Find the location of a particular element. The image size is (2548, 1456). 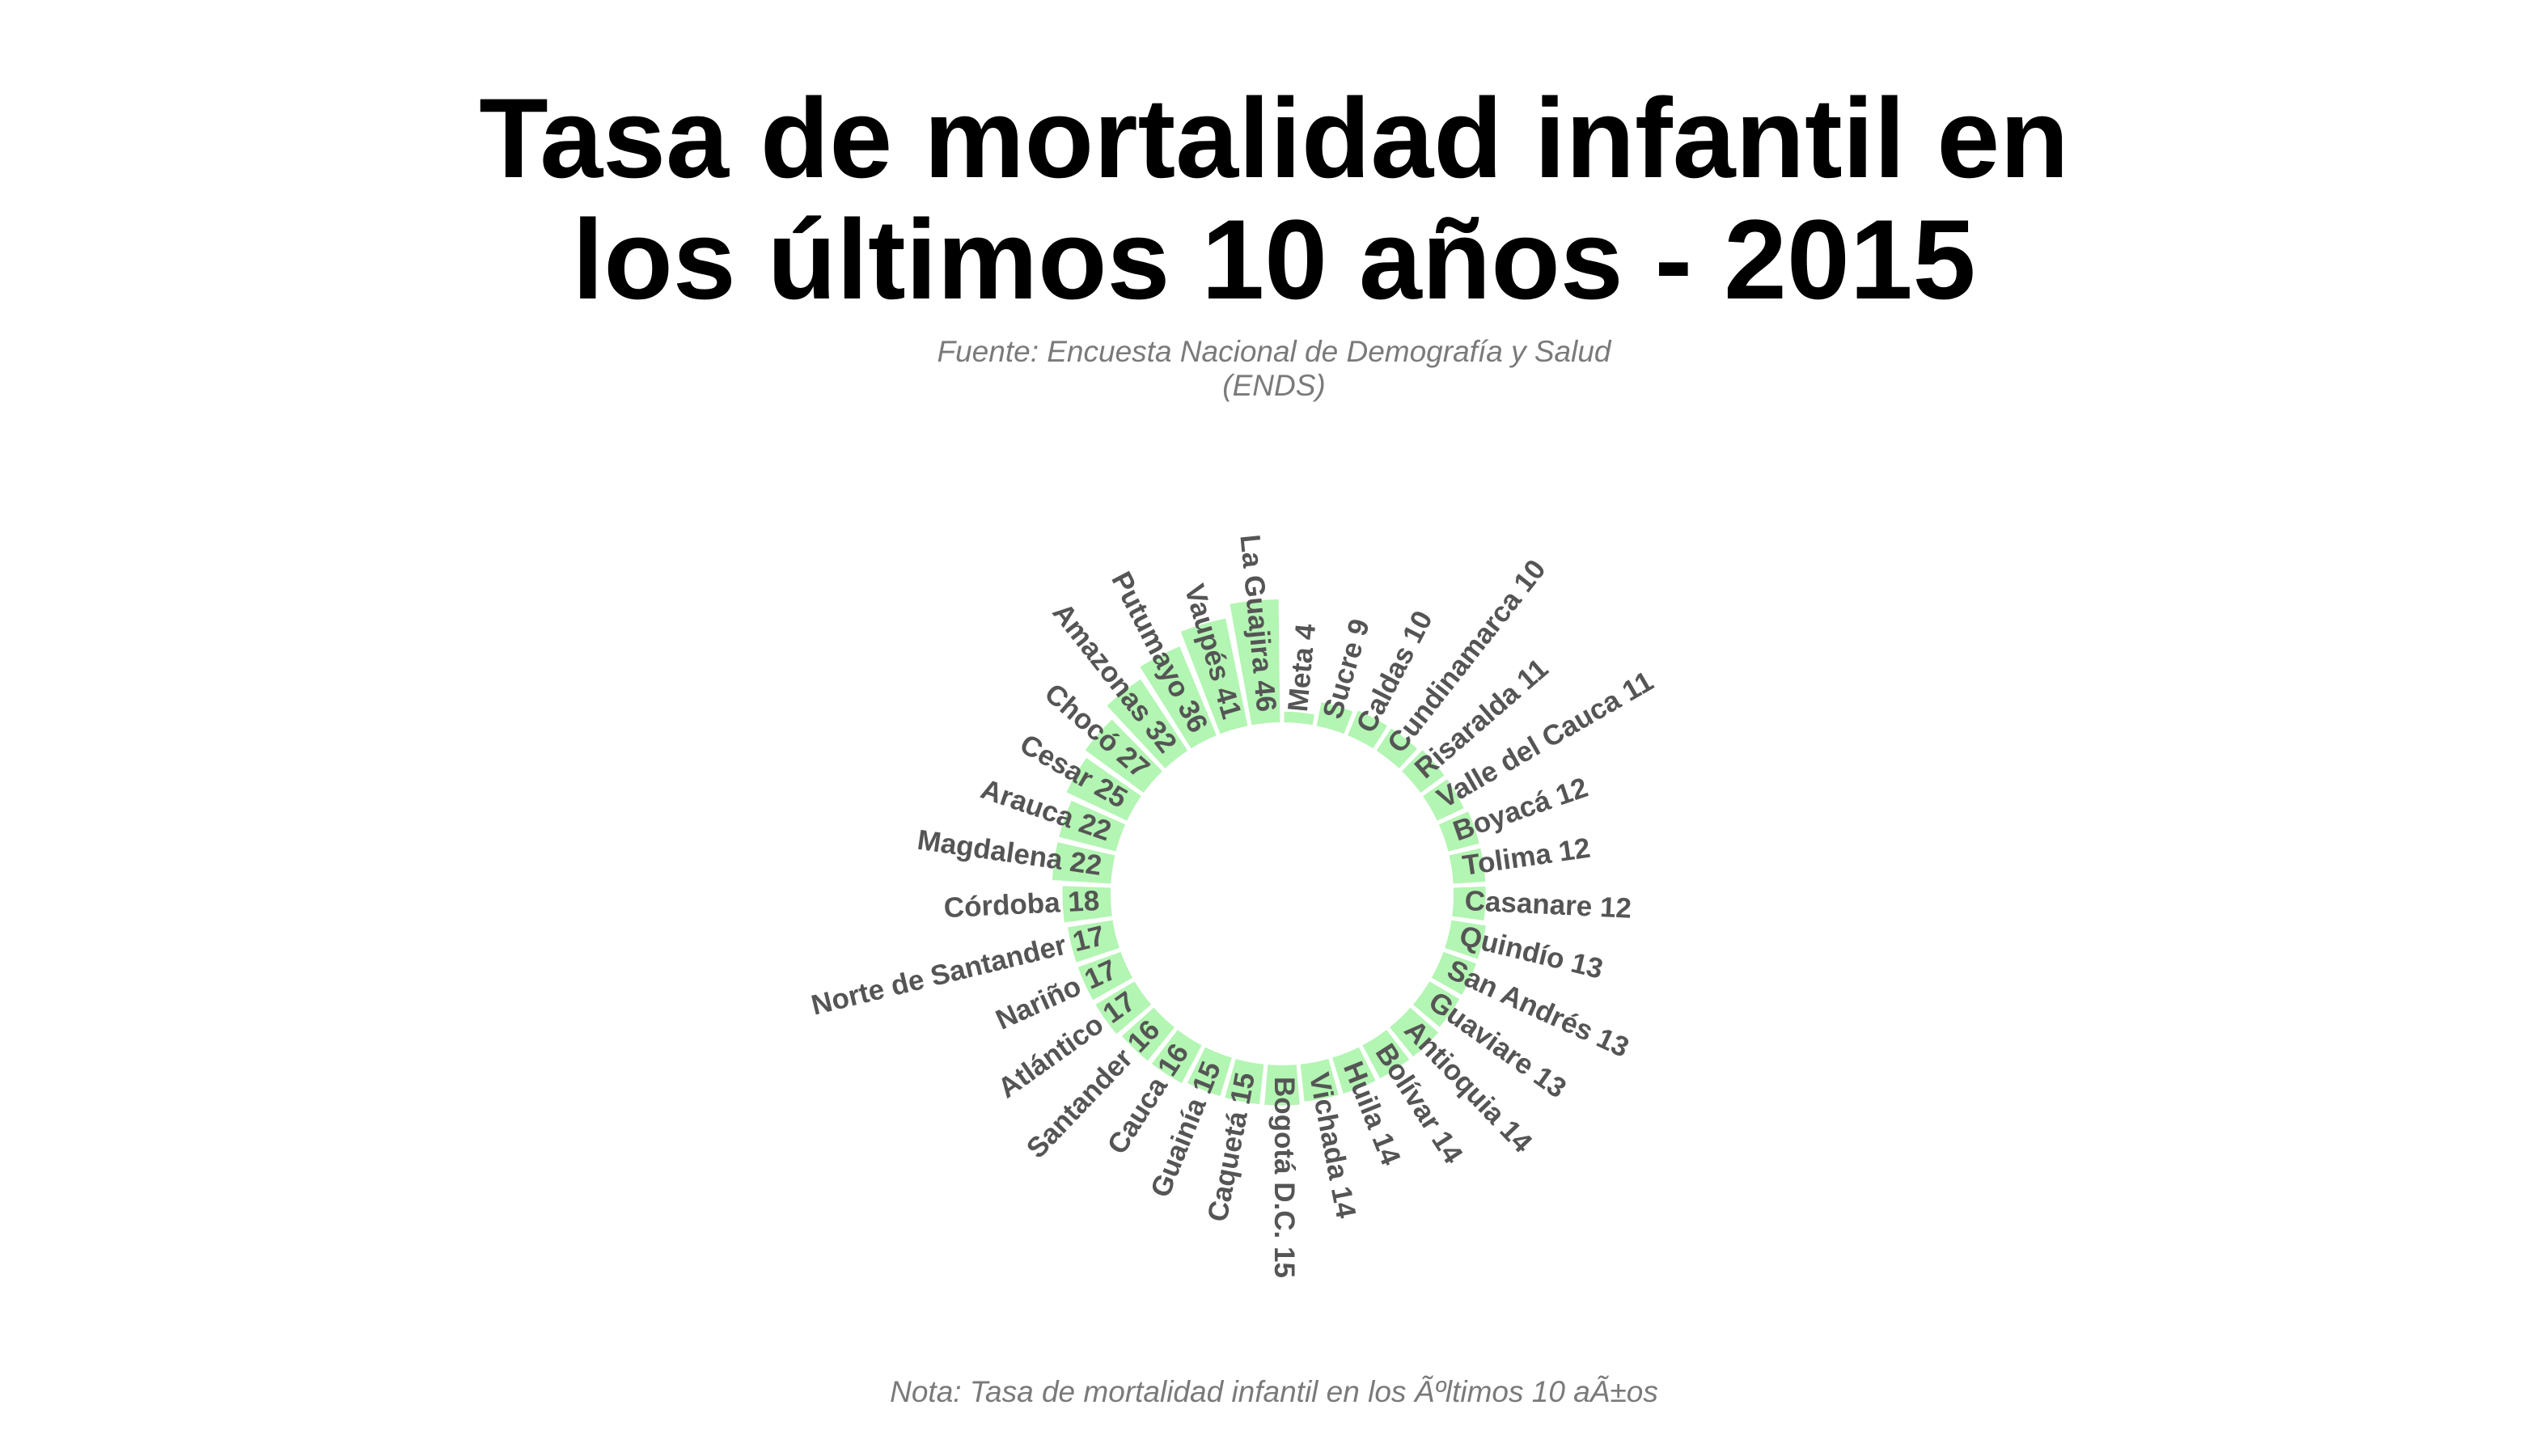

bar-label: Córdoba 18 is located at coordinates (1021, 904).